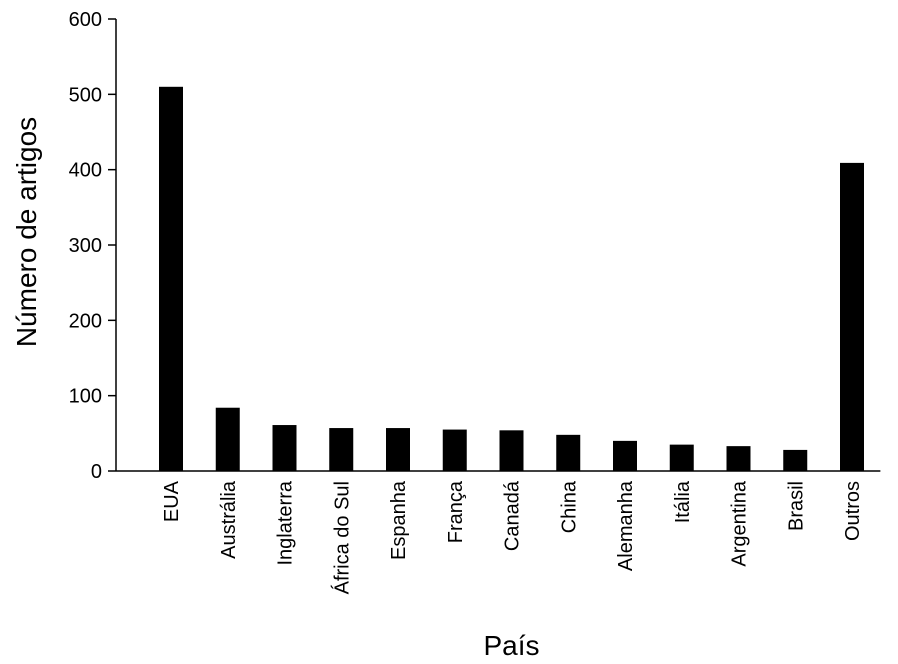 This screenshot has width=898, height=664. Describe the element at coordinates (796, 506) in the screenshot. I see `x-tick-label-11: Brasil` at that location.